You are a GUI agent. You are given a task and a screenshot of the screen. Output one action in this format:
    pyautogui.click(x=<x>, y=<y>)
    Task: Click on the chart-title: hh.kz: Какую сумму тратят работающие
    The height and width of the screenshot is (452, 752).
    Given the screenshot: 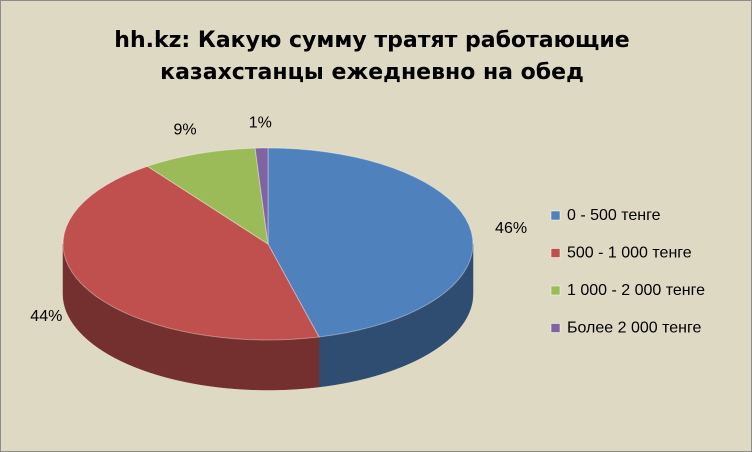 What is the action you would take?
    pyautogui.click(x=371, y=40)
    